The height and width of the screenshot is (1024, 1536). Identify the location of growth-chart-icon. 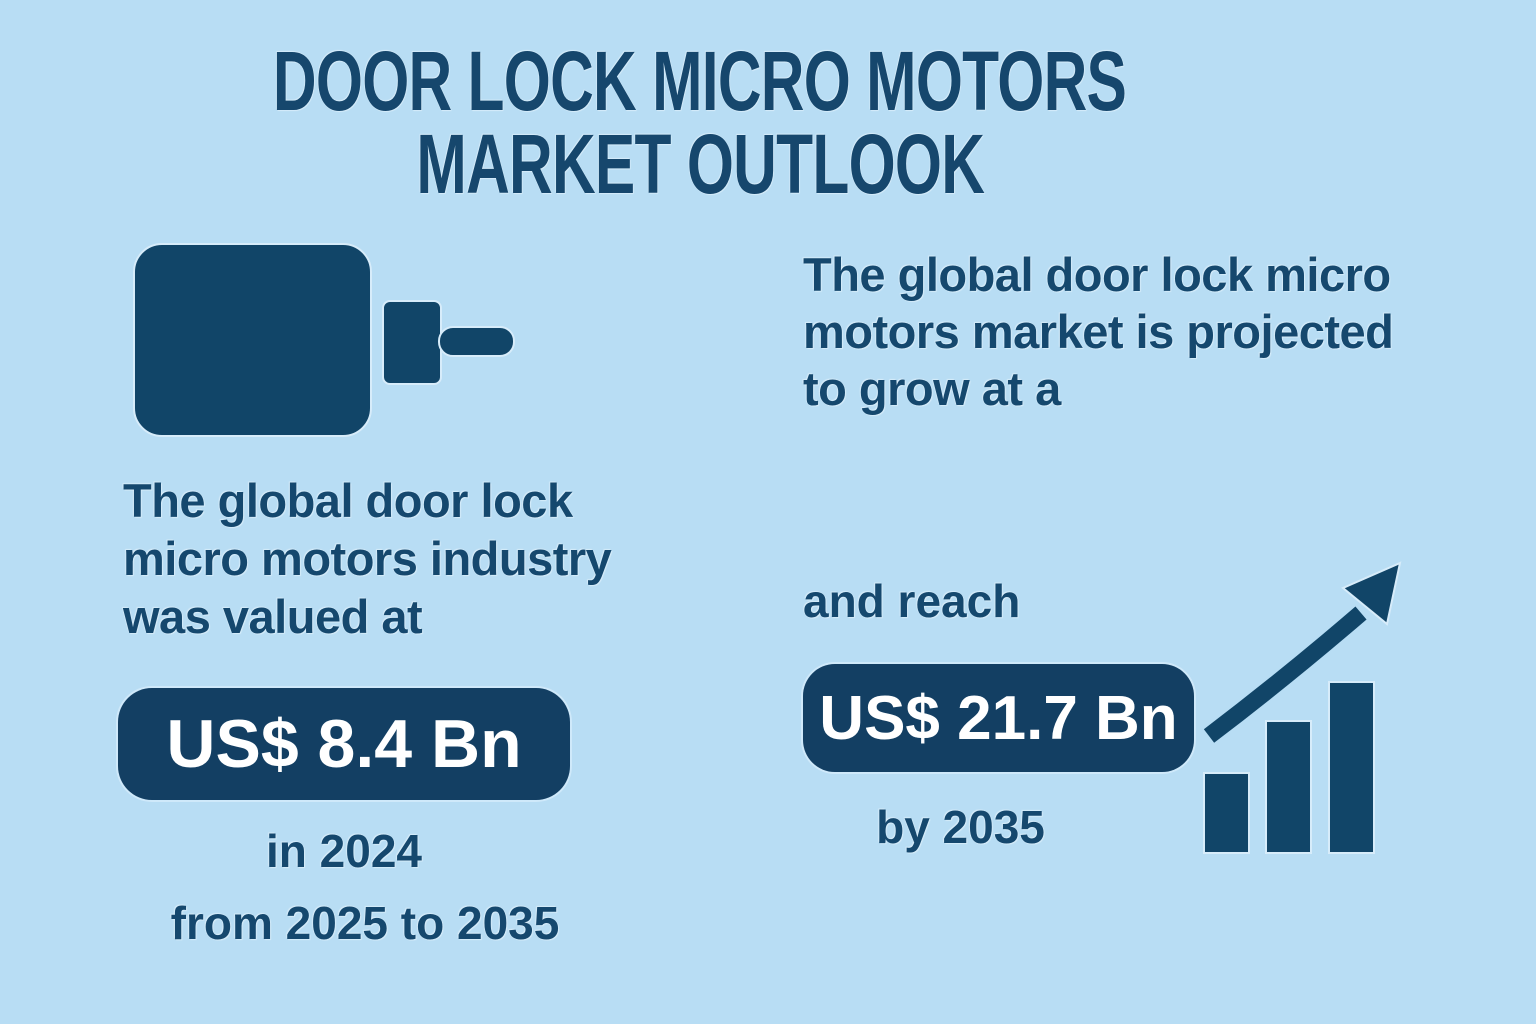
(1302, 707).